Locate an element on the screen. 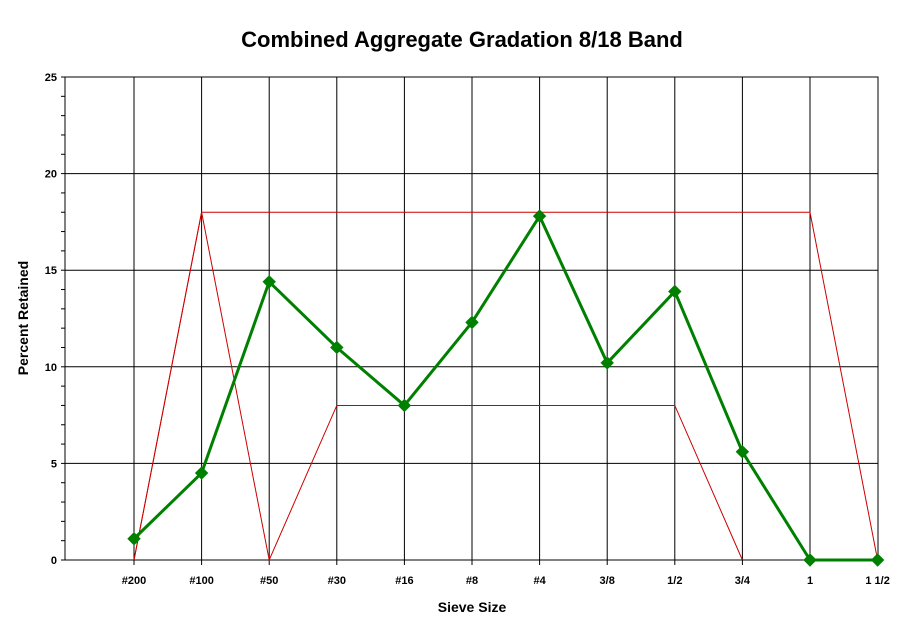 The image size is (924, 632). x-tick-label: #8 is located at coordinates (472, 581).